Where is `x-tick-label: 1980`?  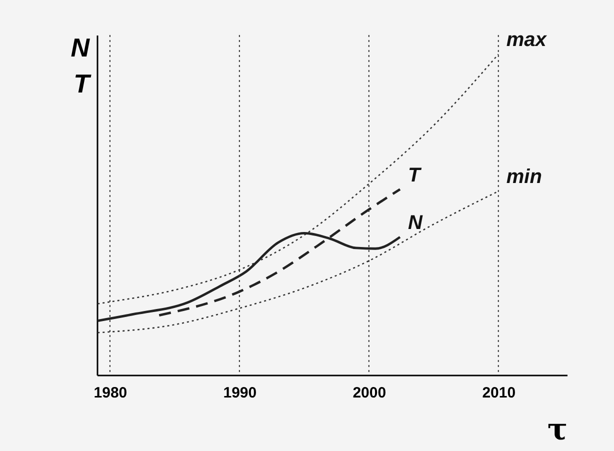 x-tick-label: 1980 is located at coordinates (111, 393).